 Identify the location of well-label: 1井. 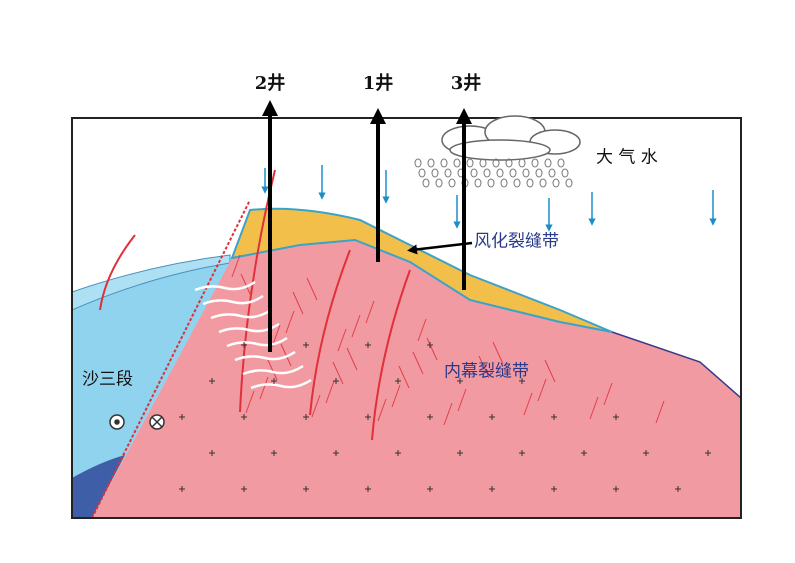
(378, 83).